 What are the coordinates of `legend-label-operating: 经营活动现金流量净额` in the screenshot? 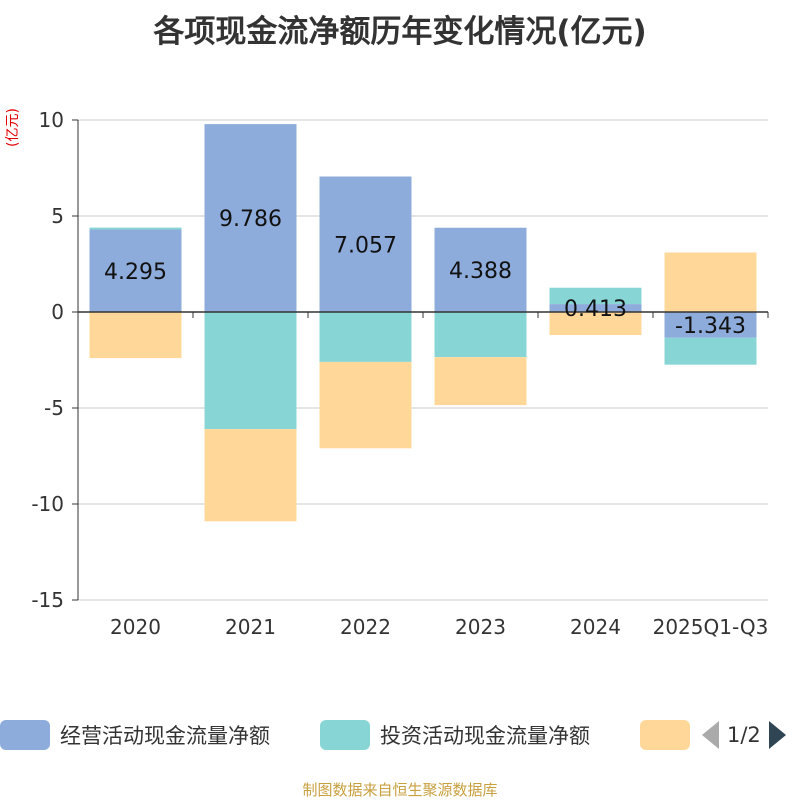 It's located at (165, 736).